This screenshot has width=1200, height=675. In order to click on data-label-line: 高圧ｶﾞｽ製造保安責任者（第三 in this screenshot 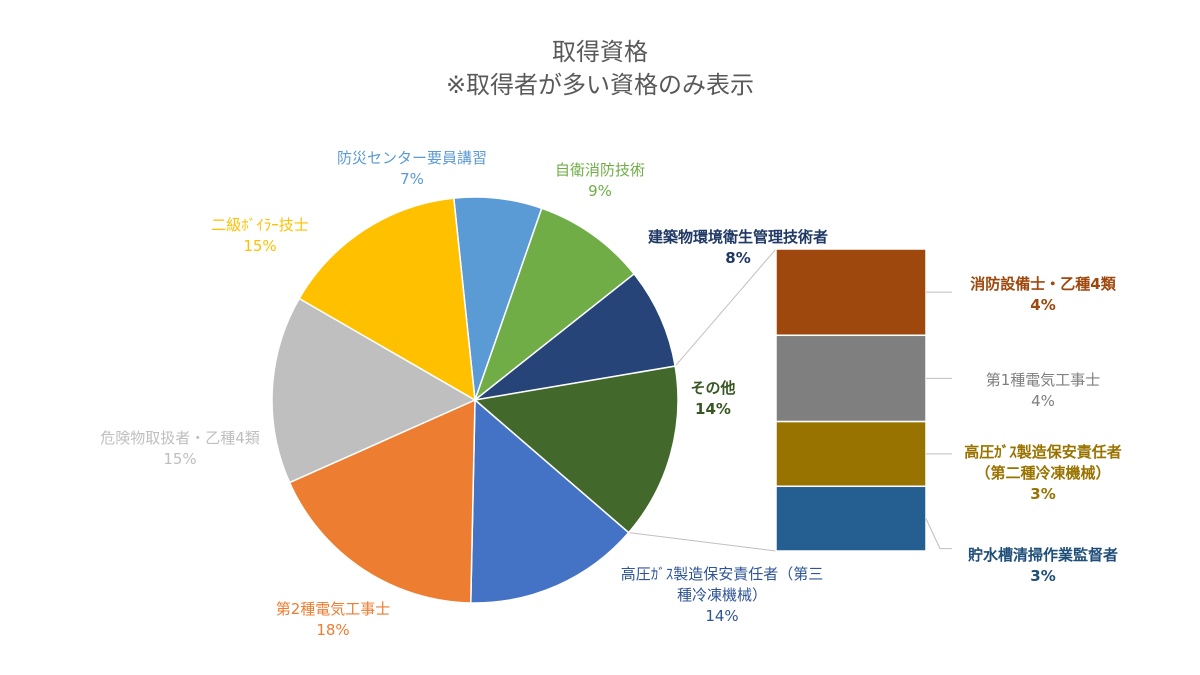, I will do `click(722, 574)`.